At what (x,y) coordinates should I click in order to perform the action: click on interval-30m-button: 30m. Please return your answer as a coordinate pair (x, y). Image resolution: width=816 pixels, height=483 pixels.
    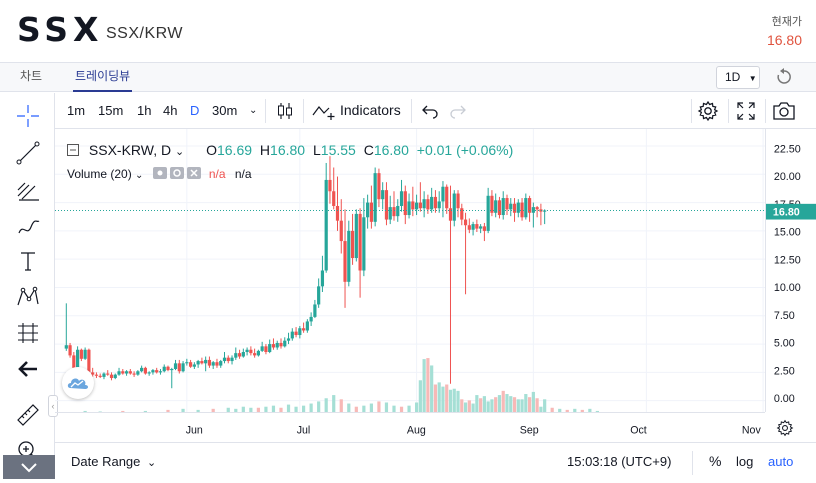
    Looking at the image, I should click on (225, 110).